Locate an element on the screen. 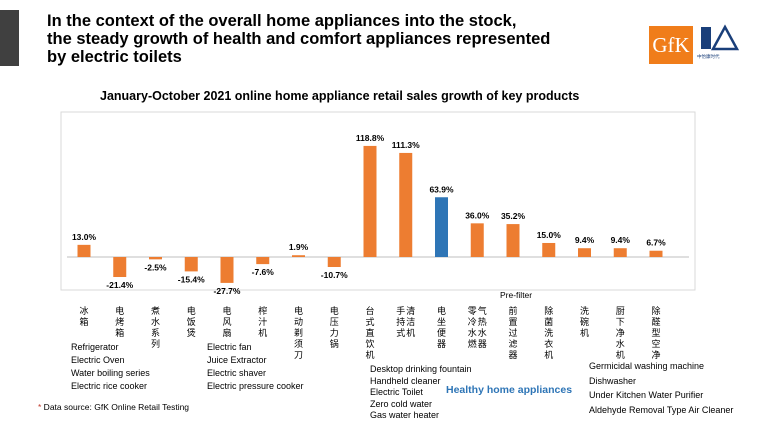  legend-prefilter: Pre-filter is located at coordinates (516, 295).